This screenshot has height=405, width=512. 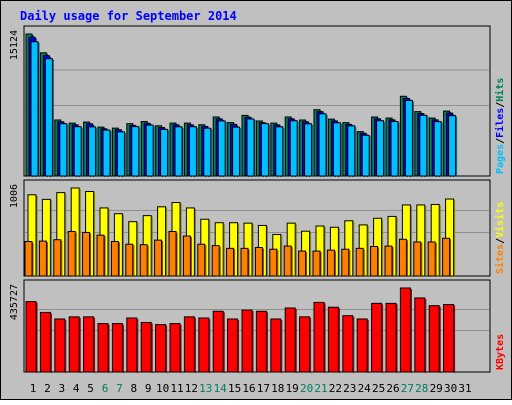 I want to click on x-tick-label: 17, so click(x=263, y=388).